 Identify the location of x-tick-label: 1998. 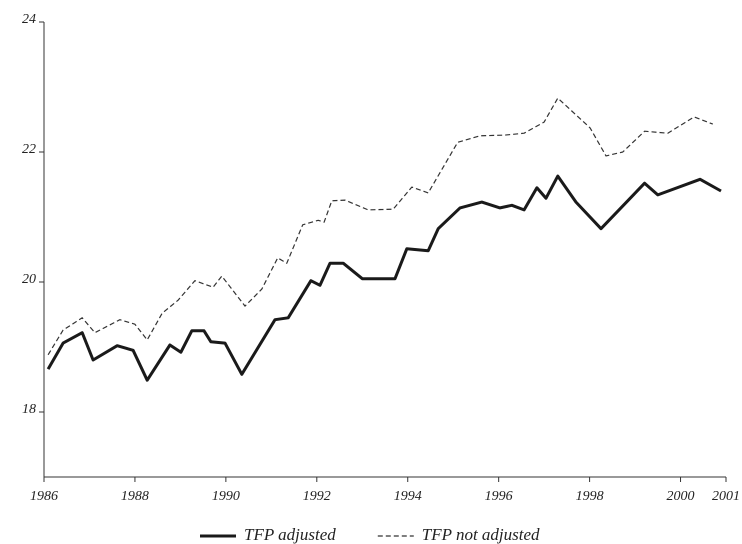
(590, 496).